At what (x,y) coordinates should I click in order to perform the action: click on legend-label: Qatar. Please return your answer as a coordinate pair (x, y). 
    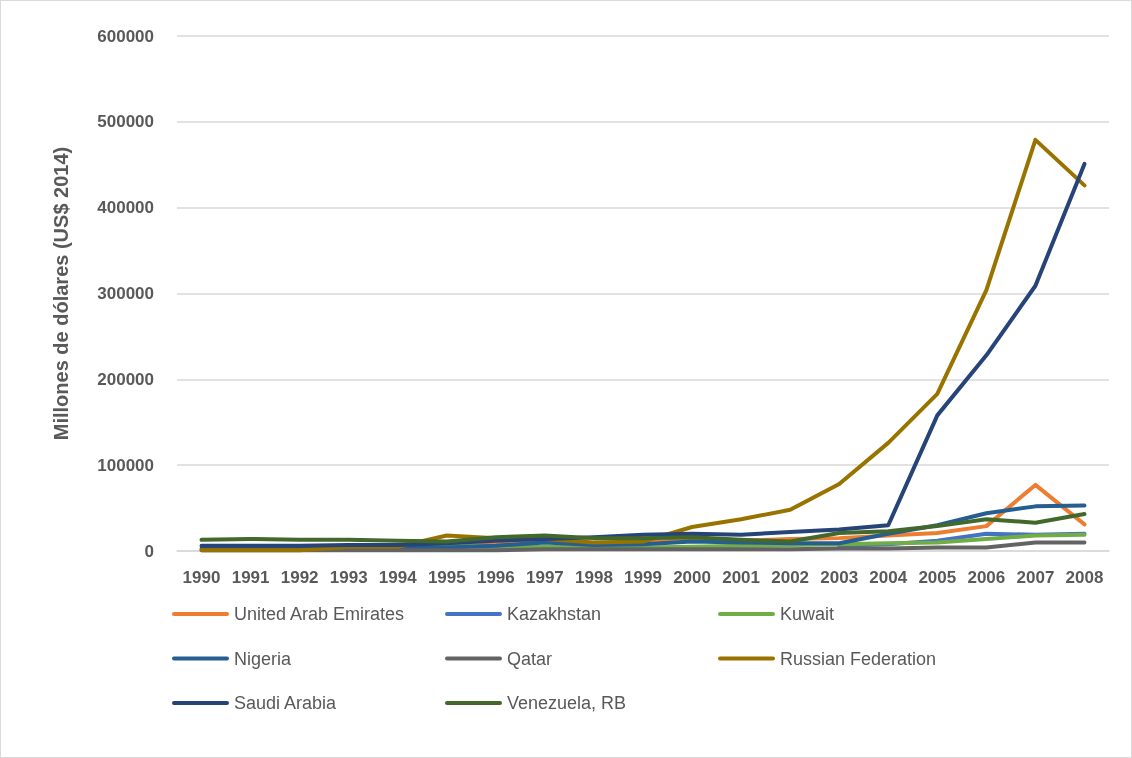
    Looking at the image, I should click on (530, 658).